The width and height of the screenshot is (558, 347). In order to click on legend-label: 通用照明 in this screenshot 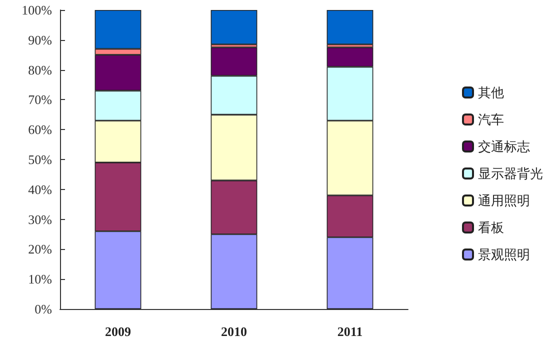, I will do `click(504, 200)`.